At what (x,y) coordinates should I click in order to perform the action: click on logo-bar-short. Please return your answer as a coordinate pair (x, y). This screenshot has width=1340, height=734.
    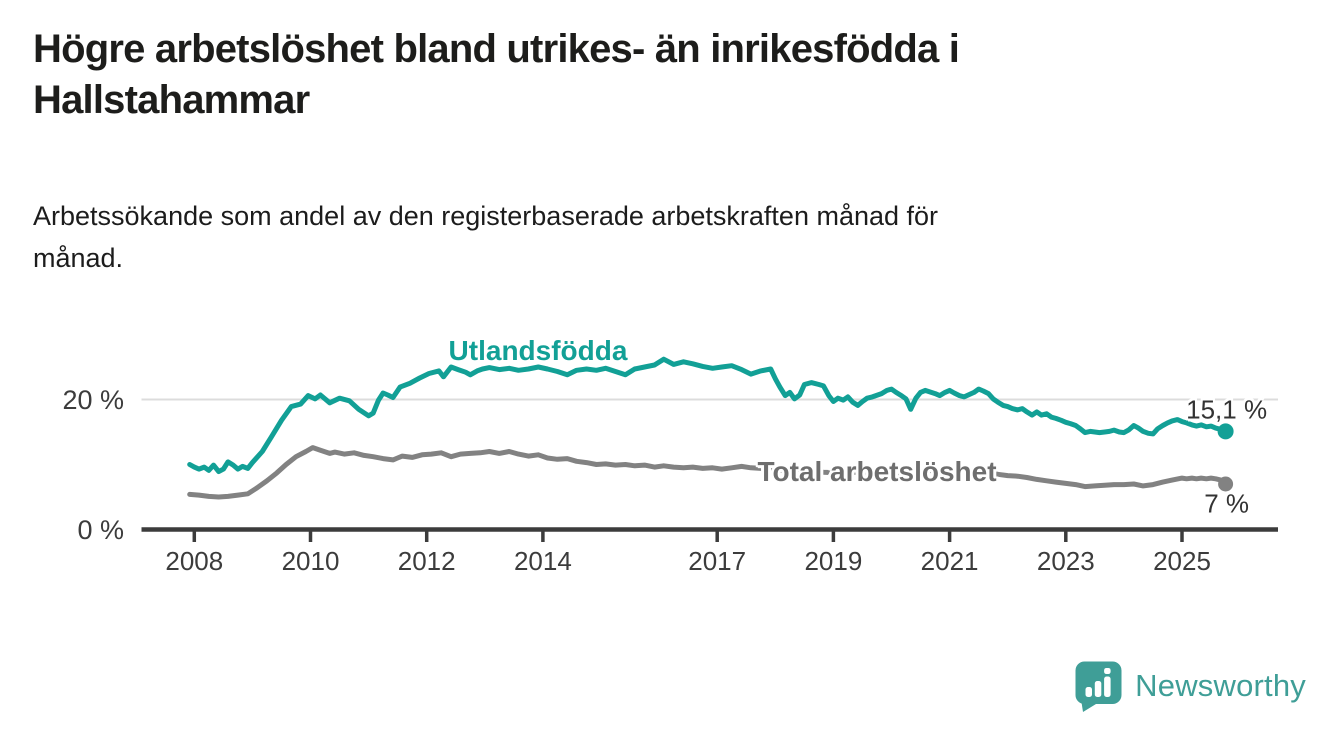
    Looking at the image, I should click on (1089, 692).